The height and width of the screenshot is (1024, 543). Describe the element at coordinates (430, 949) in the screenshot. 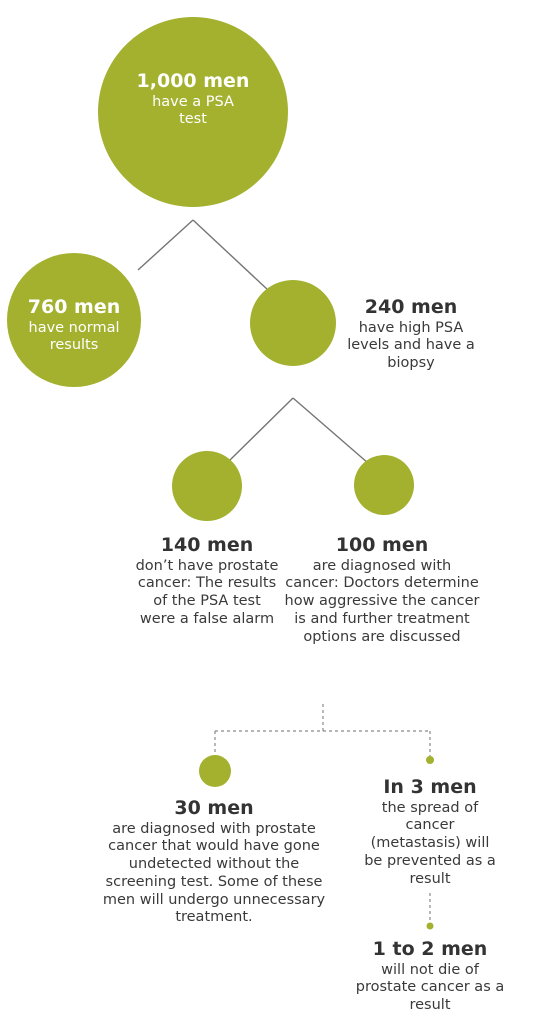

I see `node-saved-head: 1 to 2 men` at that location.